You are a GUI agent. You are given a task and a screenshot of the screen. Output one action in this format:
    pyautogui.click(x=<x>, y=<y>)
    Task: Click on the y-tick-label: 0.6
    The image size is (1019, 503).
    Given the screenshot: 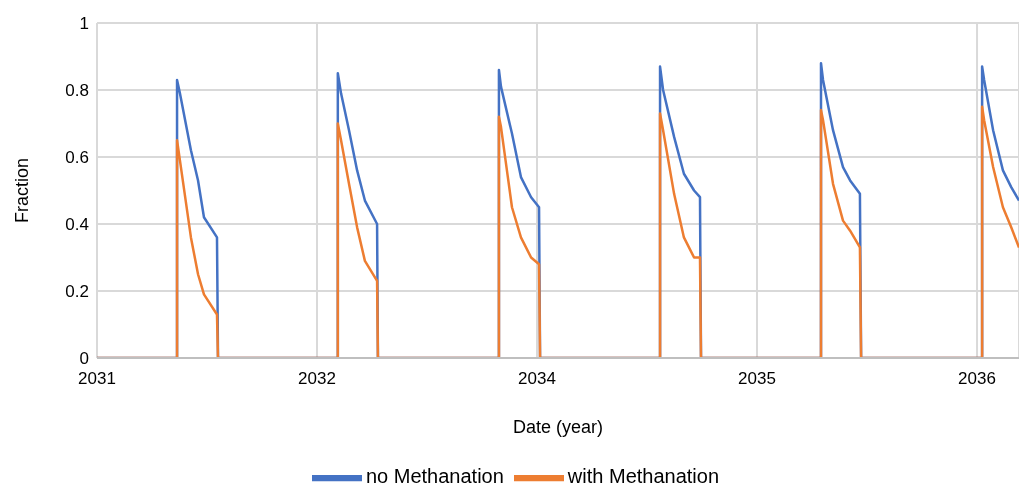 What is the action you would take?
    pyautogui.click(x=77, y=158)
    